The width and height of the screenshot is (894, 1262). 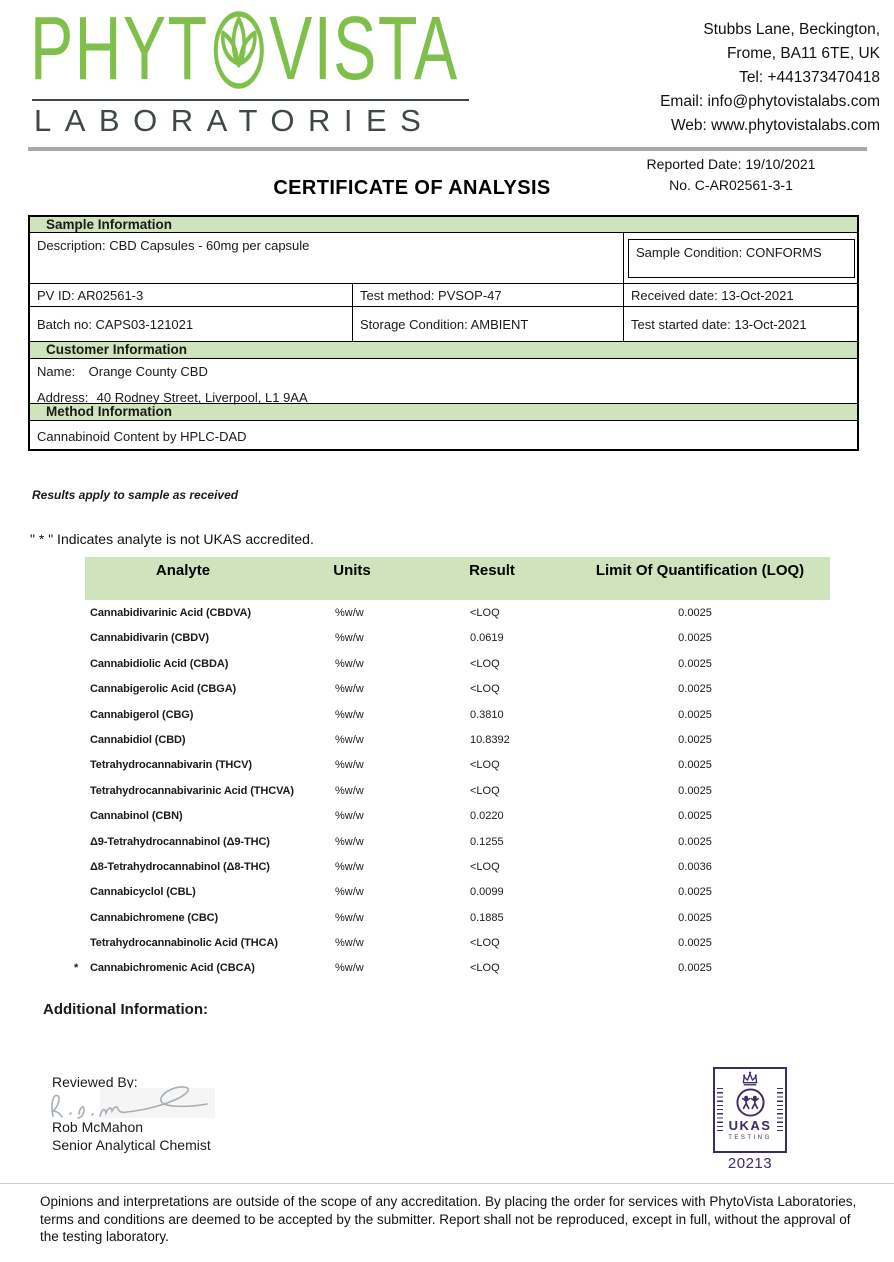 What do you see at coordinates (700, 570) in the screenshot?
I see `col-header-loq: Limit Of Quantification (LOQ)` at bounding box center [700, 570].